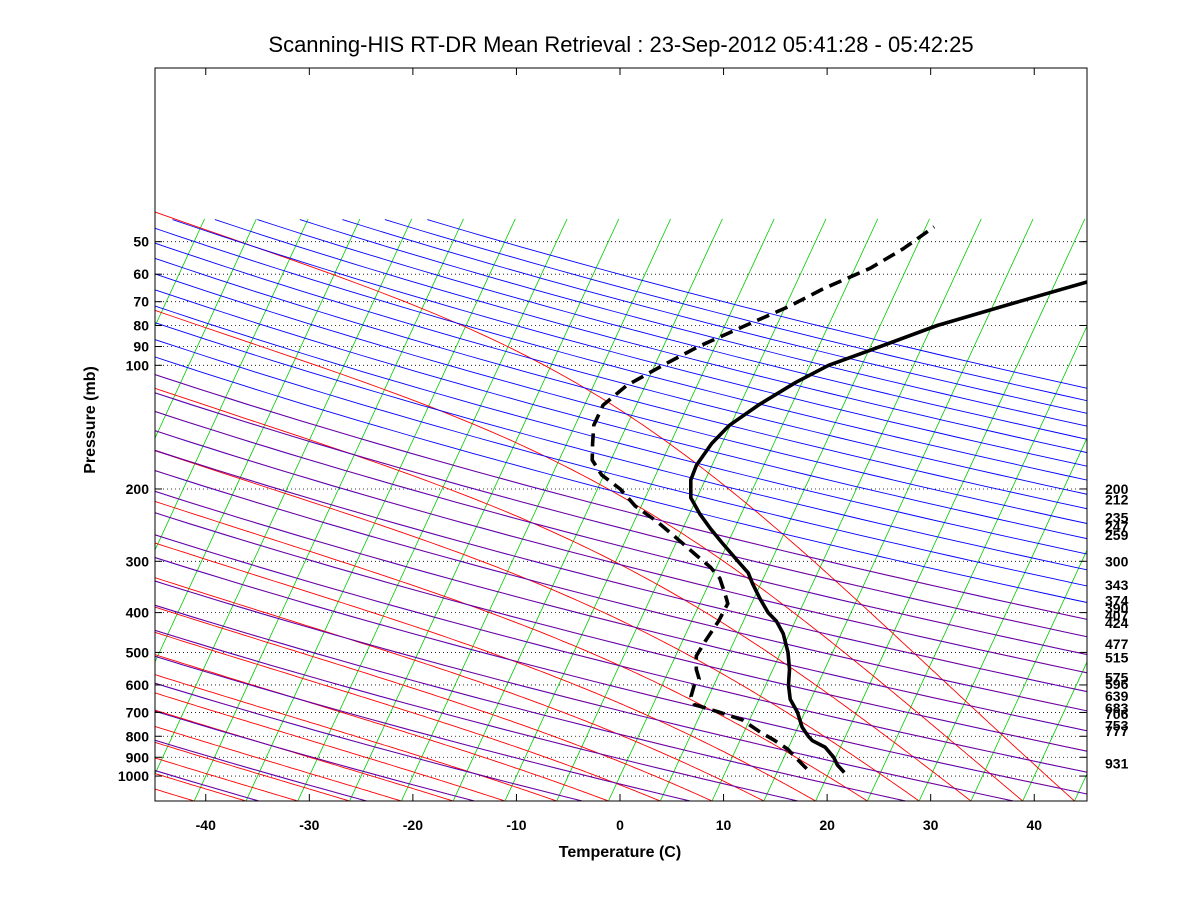 This screenshot has height=900, width=1200. Describe the element at coordinates (1117, 714) in the screenshot. I see `right-pressure-label: 706` at that location.